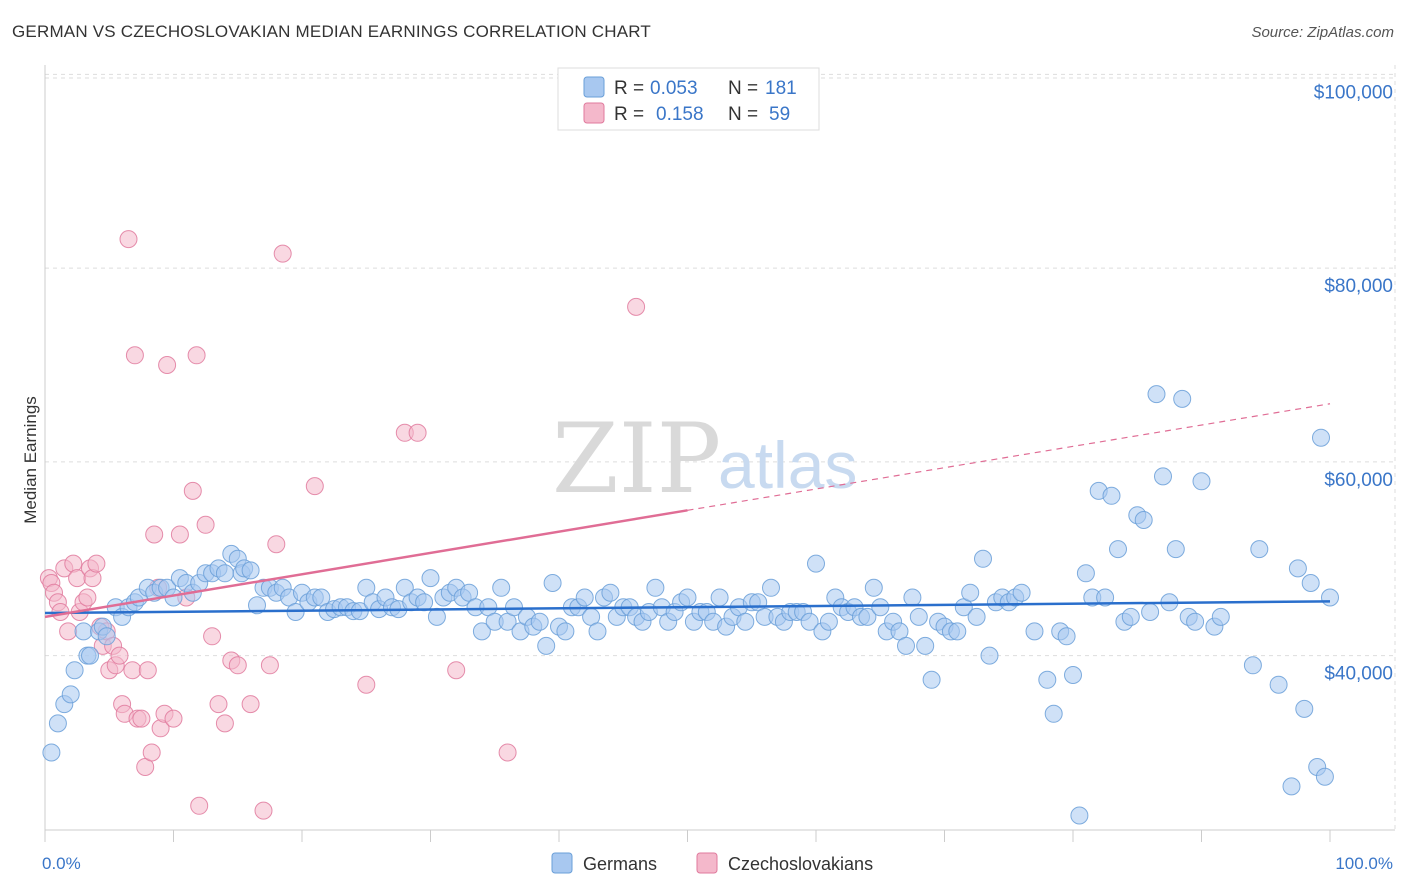 Image resolution: width=1406 pixels, height=892 pixels. What do you see at coordinates (680, 114) in the screenshot?
I see `stats-r-value-czechoslovakians: 0.158` at bounding box center [680, 114].